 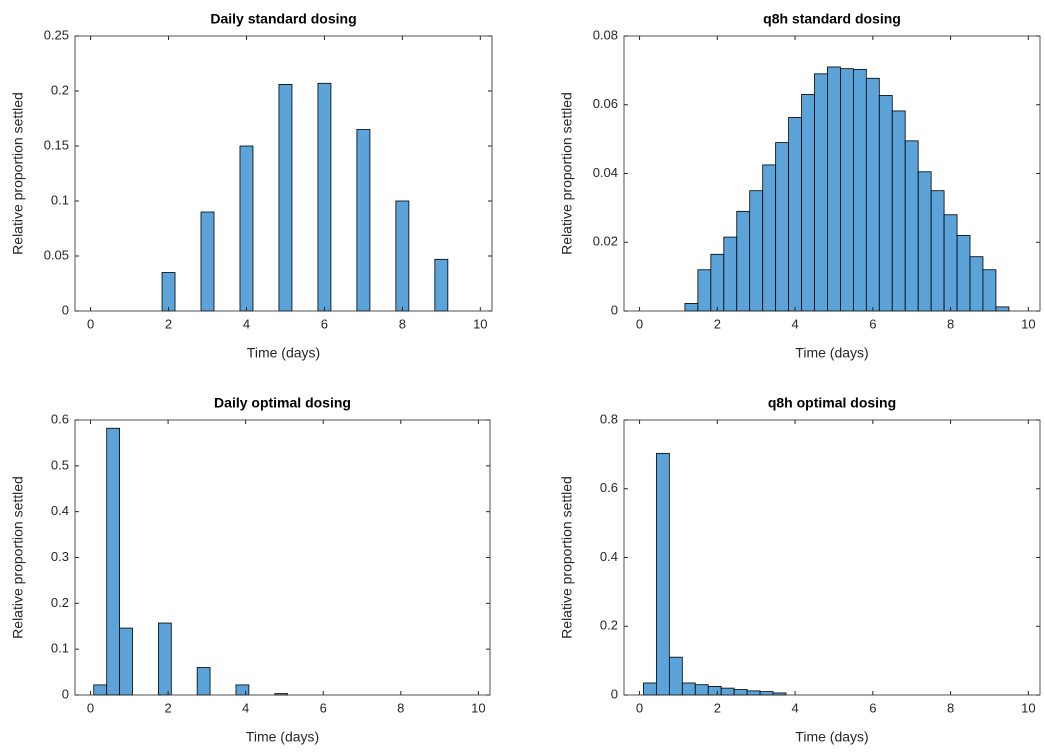 What do you see at coordinates (605, 103) in the screenshot?
I see `y-tick-label: 0.06` at bounding box center [605, 103].